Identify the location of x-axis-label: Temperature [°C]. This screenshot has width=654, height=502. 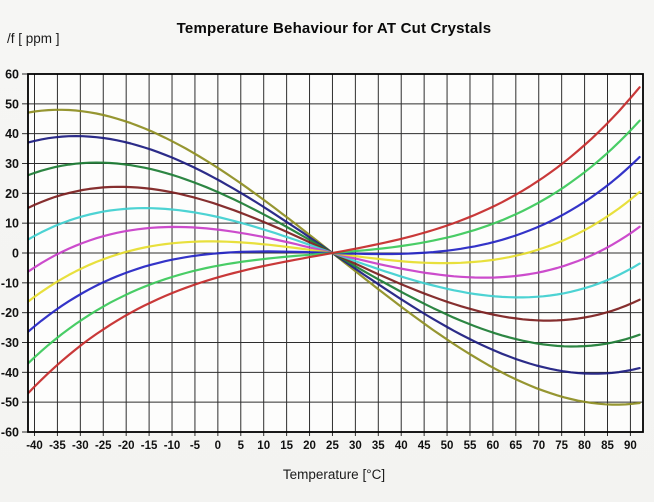
(334, 474).